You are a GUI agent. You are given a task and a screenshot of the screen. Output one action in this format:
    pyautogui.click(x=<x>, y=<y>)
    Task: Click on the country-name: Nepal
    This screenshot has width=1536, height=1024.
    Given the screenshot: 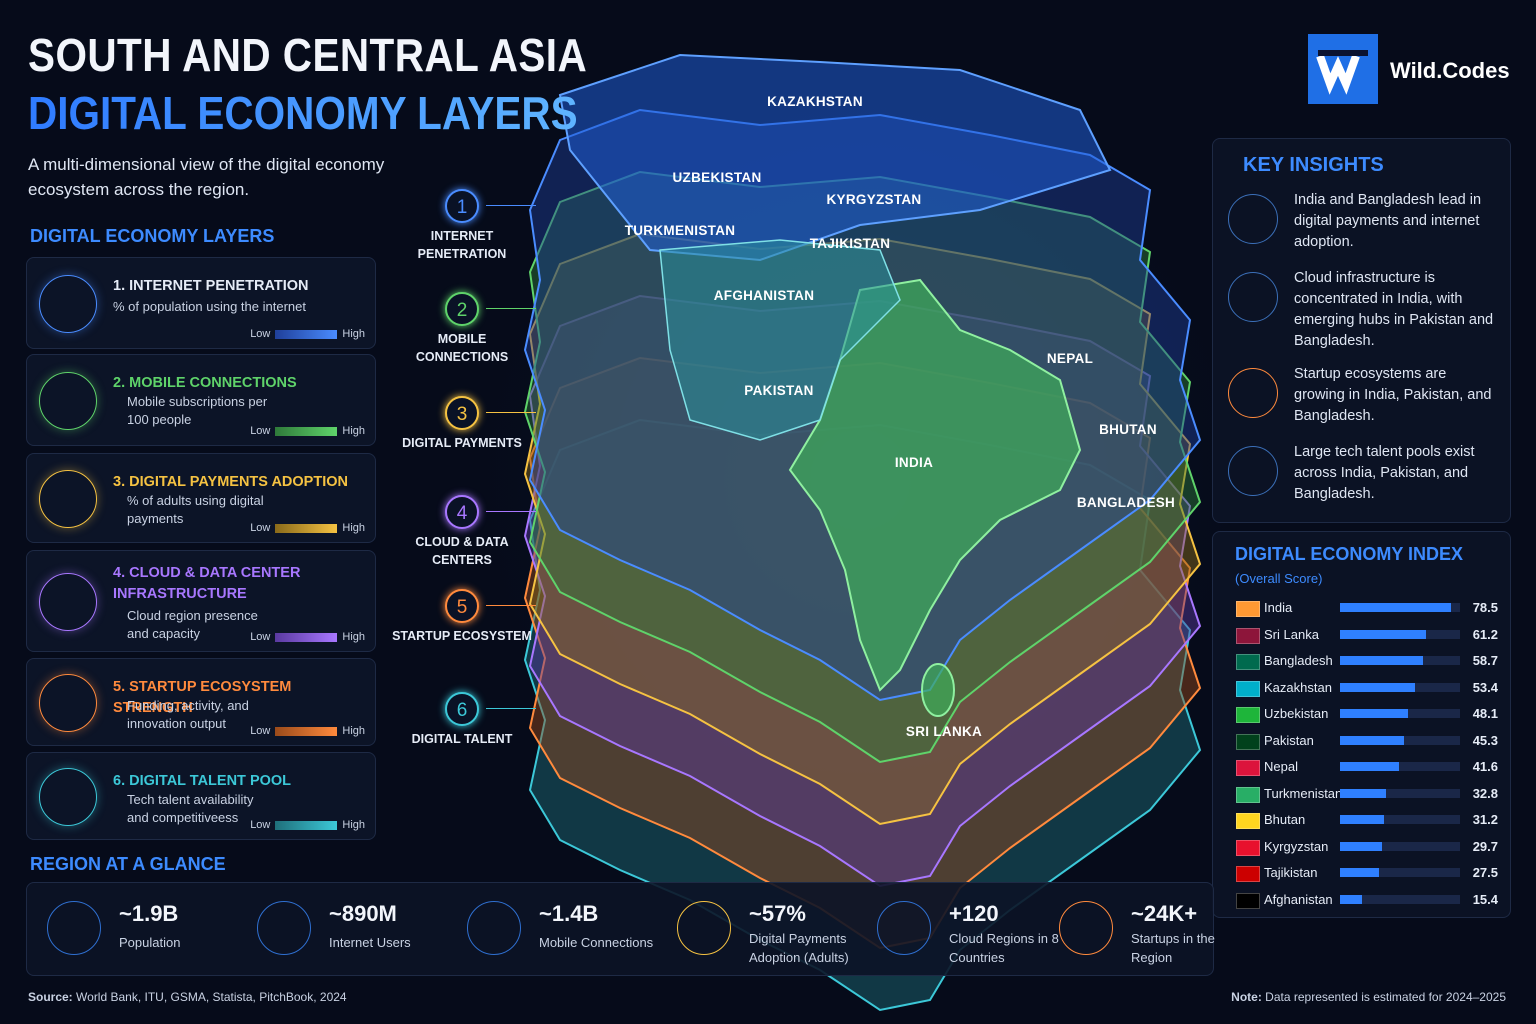 What is the action you would take?
    pyautogui.click(x=1281, y=766)
    